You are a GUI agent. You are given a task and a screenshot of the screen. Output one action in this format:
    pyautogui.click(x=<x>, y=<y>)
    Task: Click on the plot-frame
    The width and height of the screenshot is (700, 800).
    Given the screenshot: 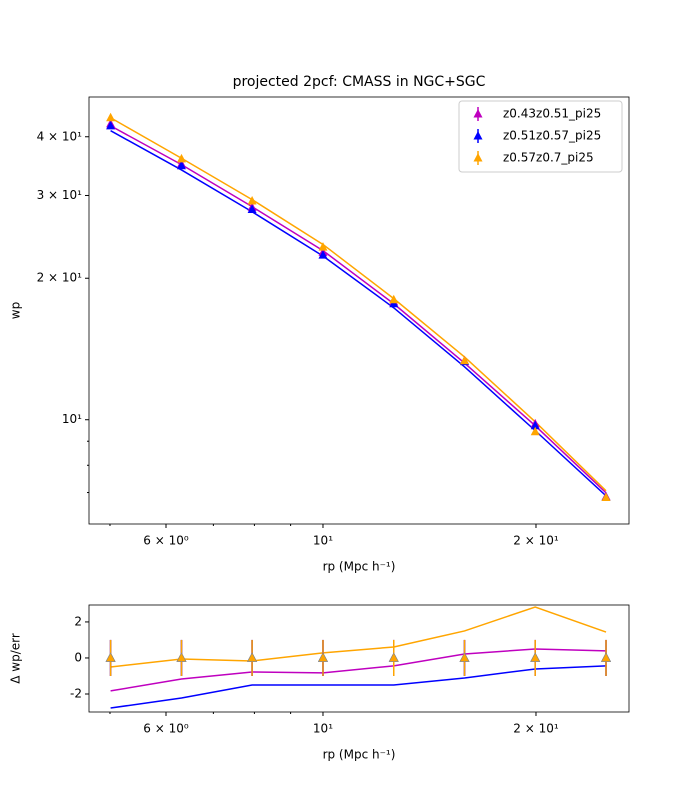 What is the action you would take?
    pyautogui.click(x=359, y=658)
    